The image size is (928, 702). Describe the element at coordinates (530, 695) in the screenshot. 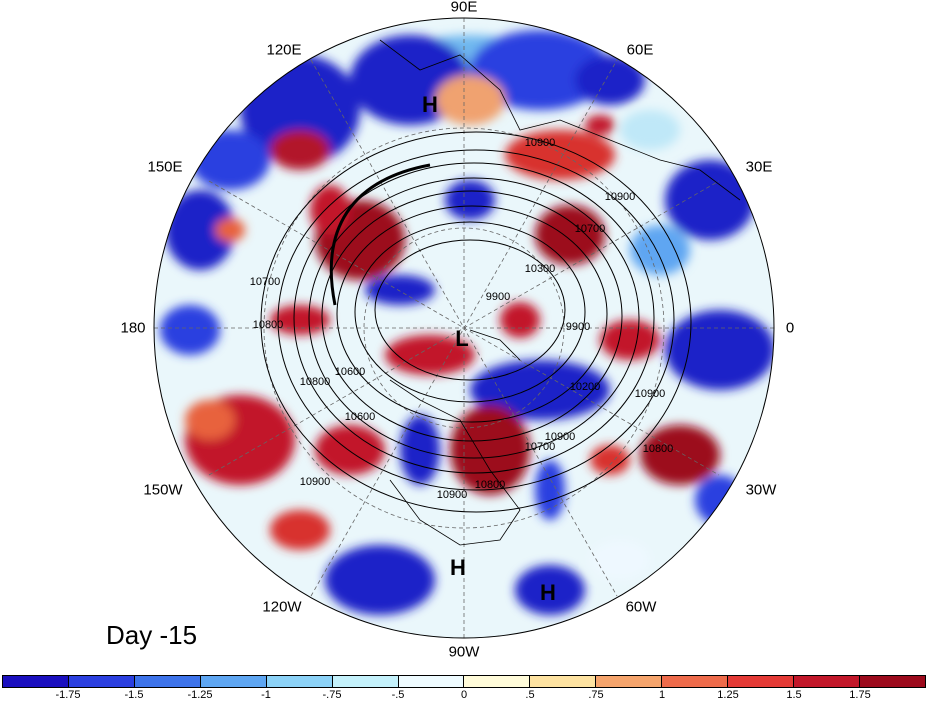

I see `colorbar-tick-label: .5` at that location.